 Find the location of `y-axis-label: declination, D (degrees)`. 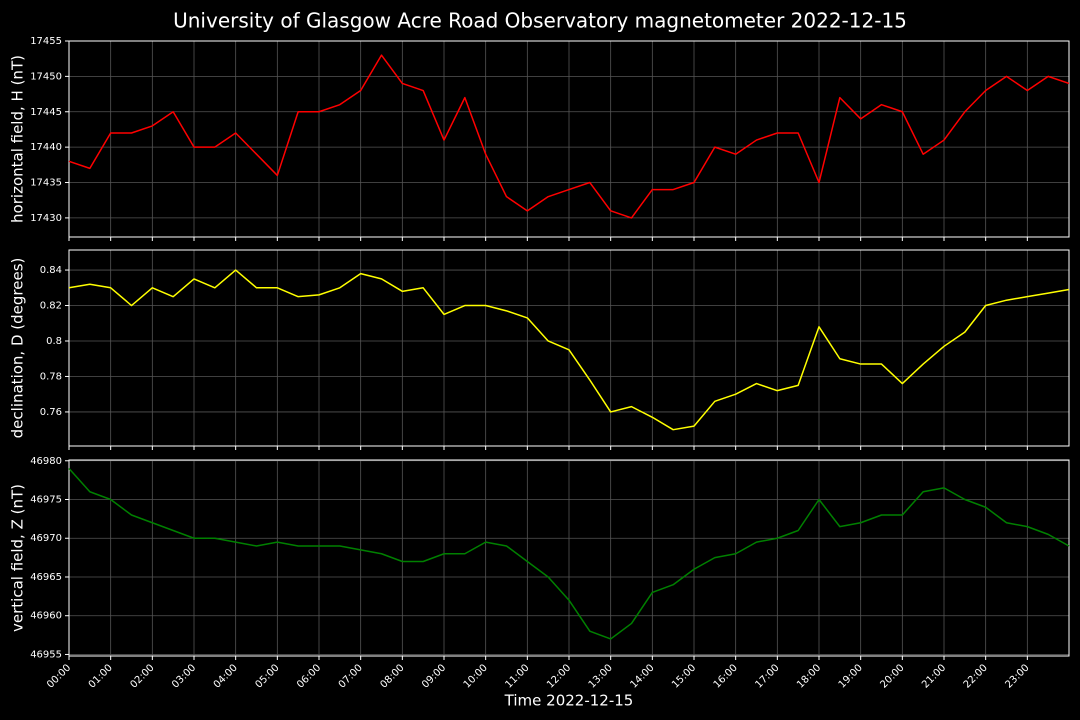

y-axis-label: declination, D (degrees) is located at coordinates (18, 348).